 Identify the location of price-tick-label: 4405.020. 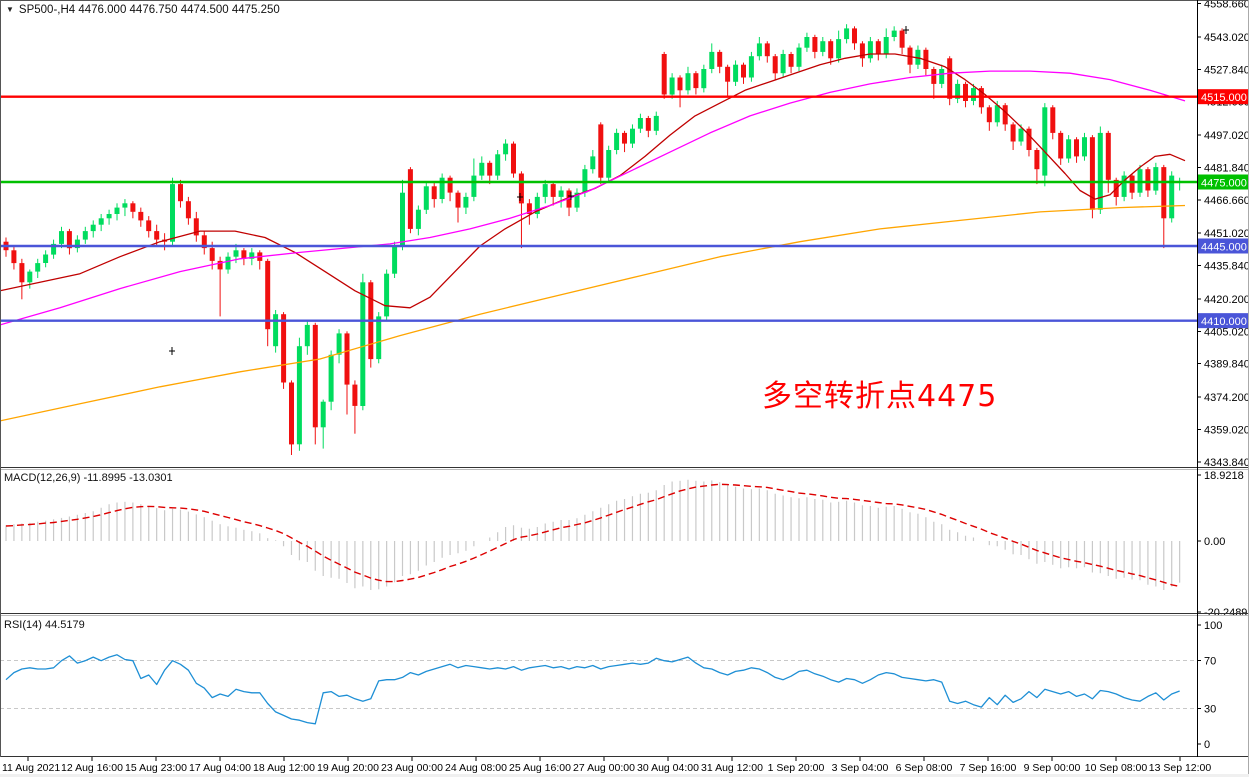
(1226, 332).